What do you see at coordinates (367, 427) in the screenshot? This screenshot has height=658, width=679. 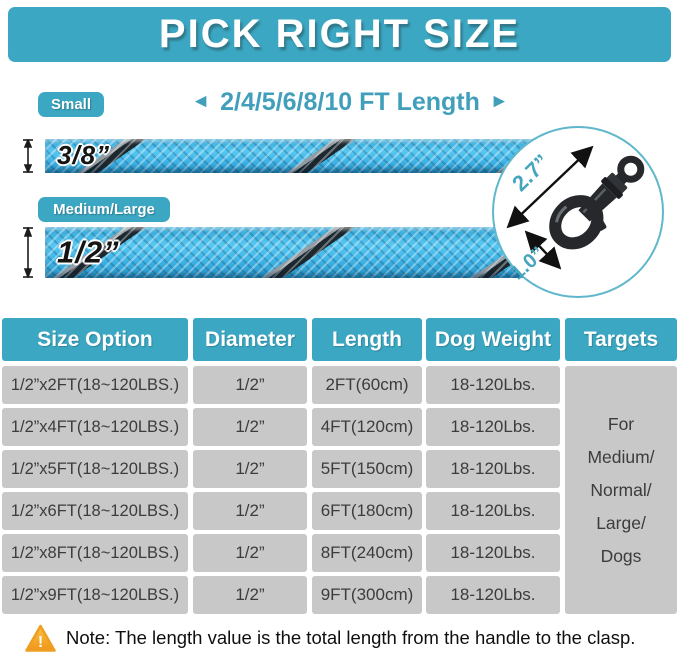 I see `table-cell-length: 4FT(120cm)` at bounding box center [367, 427].